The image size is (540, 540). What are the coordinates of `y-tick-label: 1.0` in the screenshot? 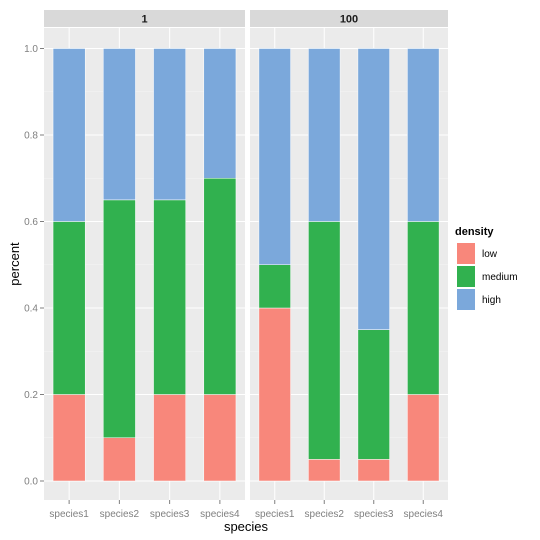 It's located at (31, 49).